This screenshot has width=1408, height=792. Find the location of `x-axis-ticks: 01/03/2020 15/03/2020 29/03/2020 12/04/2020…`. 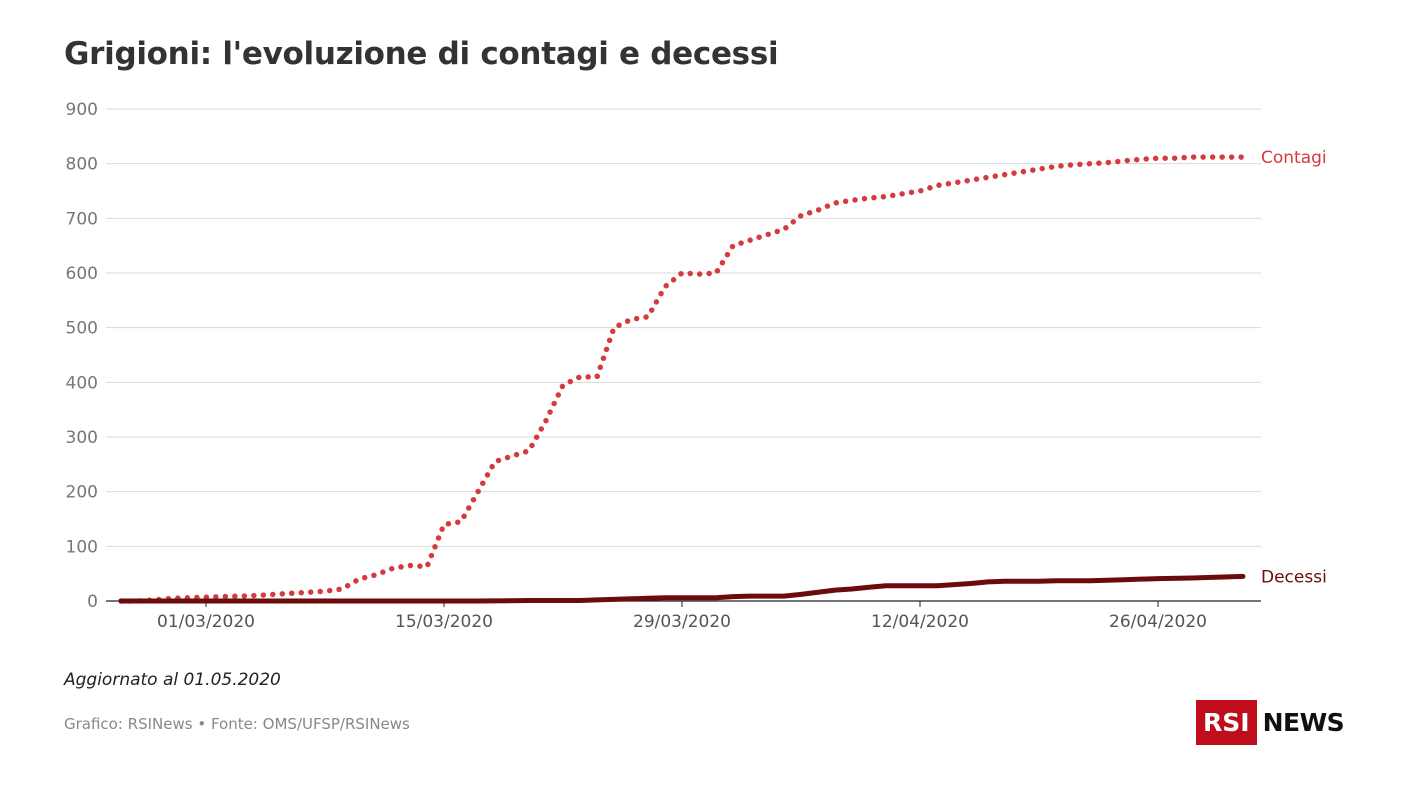

x-axis-ticks: 01/03/2020 15/03/2020 29/03/2020 12/04/2020… is located at coordinates (682, 616).